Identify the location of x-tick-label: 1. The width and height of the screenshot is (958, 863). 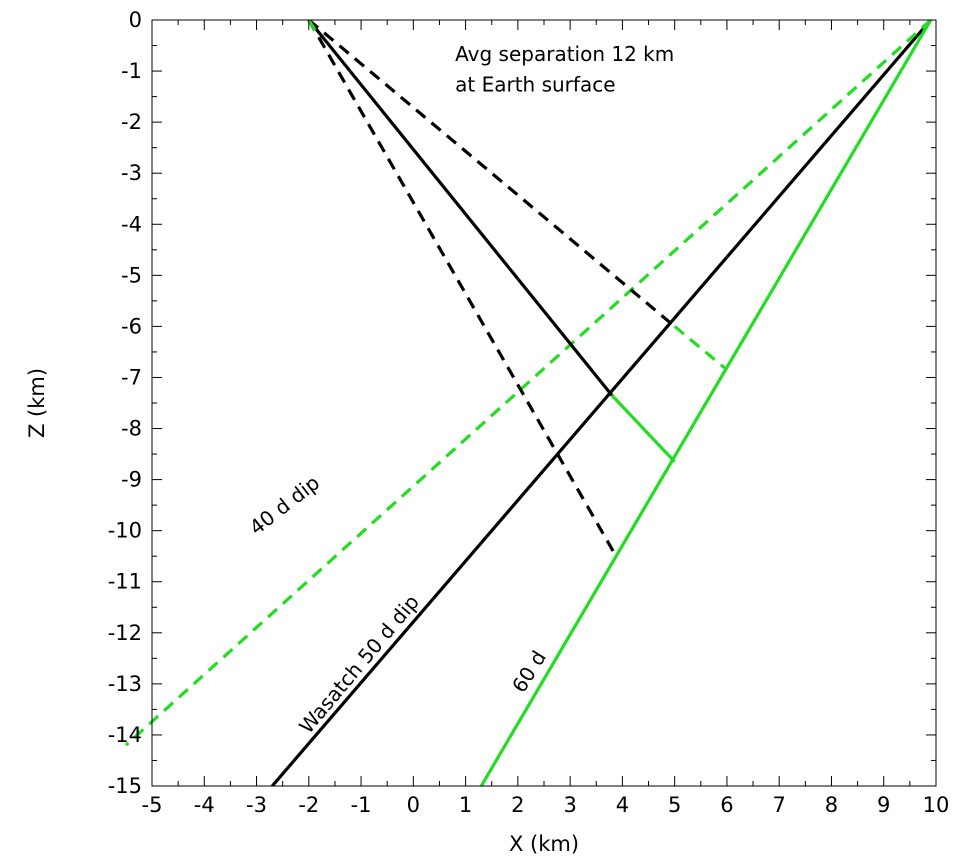
(465, 805).